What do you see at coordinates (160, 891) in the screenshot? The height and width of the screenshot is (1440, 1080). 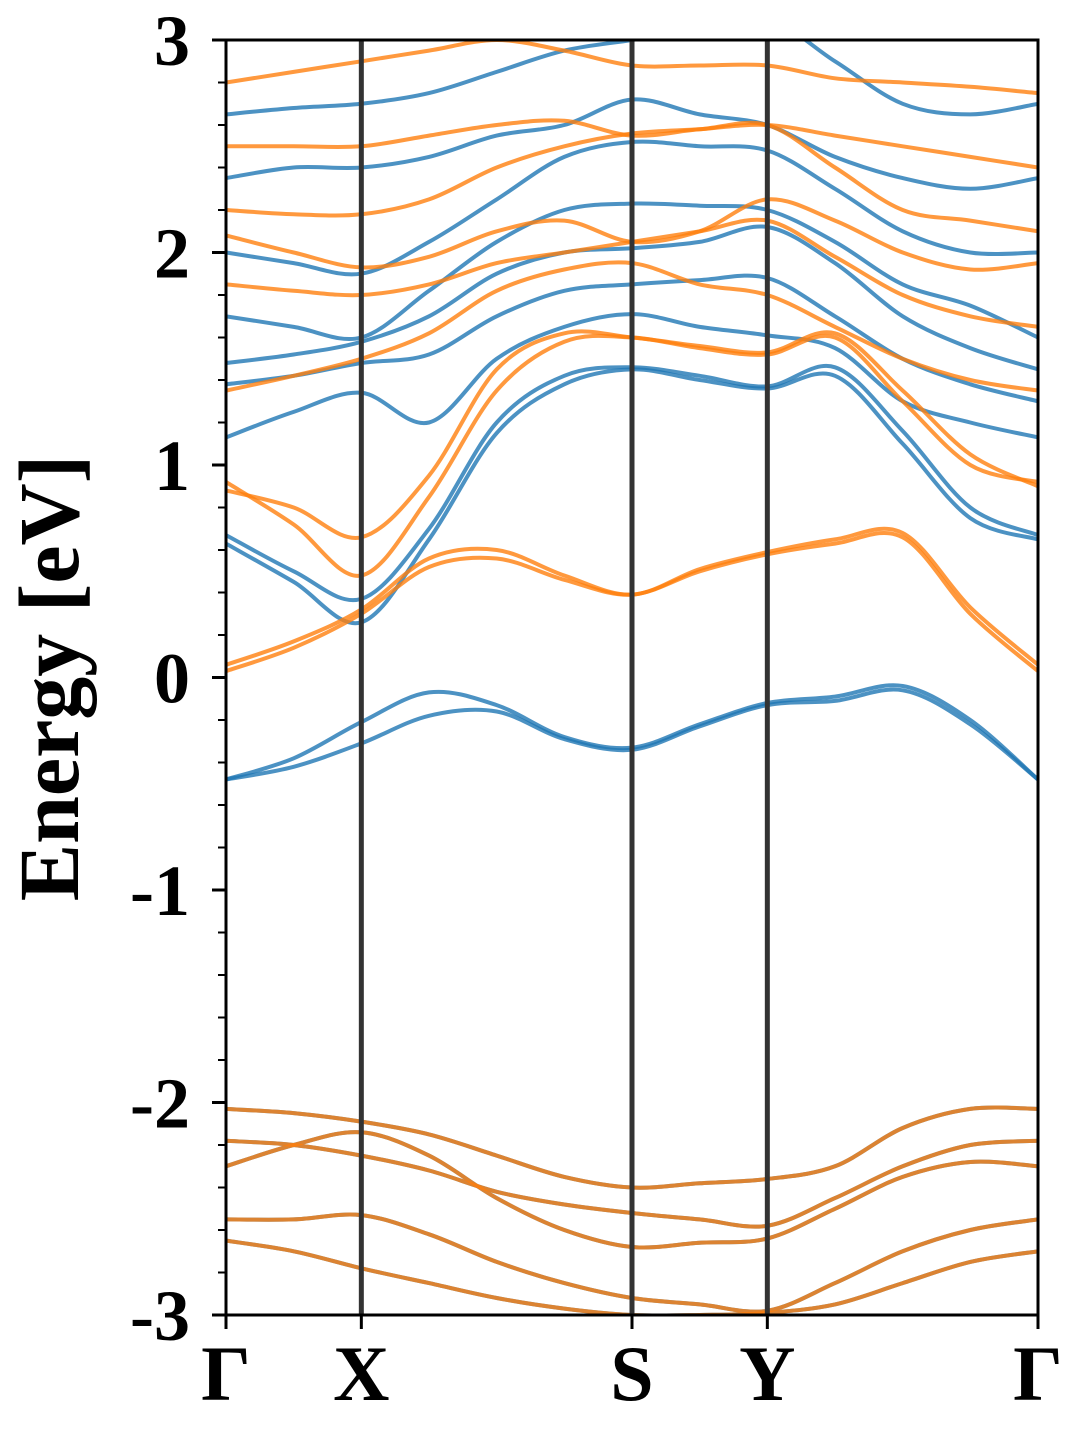 I see `y-tick-label: -1` at bounding box center [160, 891].